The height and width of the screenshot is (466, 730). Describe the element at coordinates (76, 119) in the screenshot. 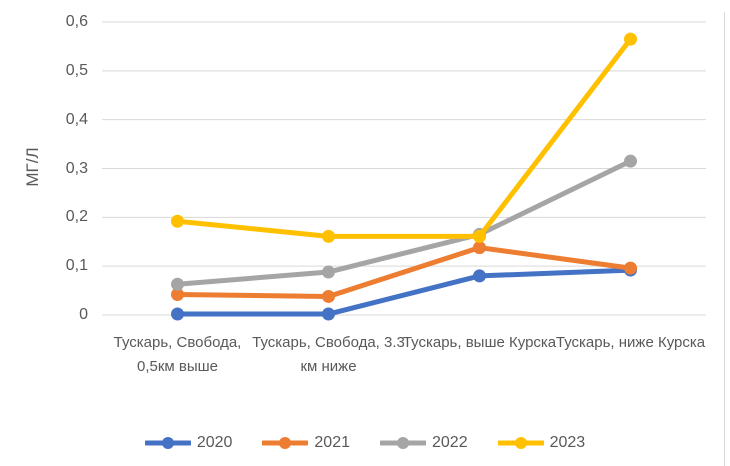

I see `y-tick-label: 0,4` at that location.